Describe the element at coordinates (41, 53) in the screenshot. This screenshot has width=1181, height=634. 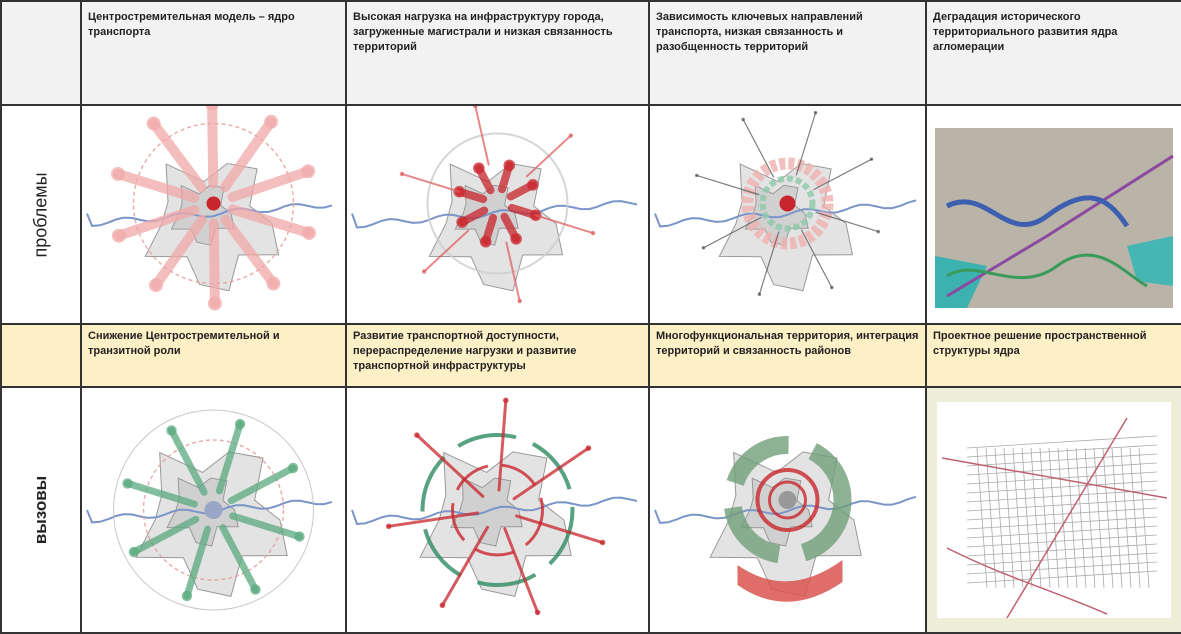
I see `corner-cell` at that location.